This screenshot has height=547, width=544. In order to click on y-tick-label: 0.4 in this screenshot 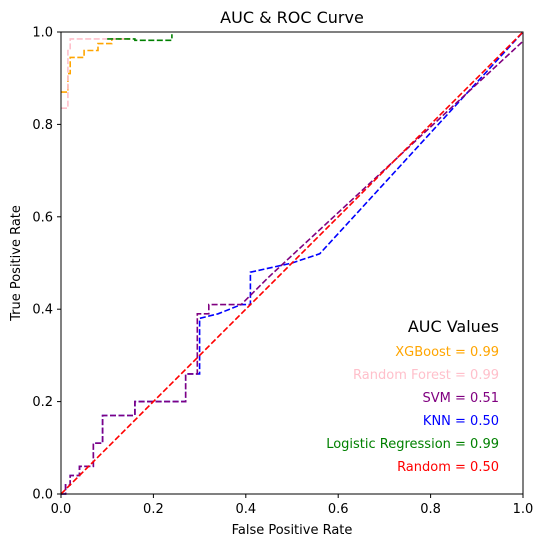, I will do `click(42, 310)`.